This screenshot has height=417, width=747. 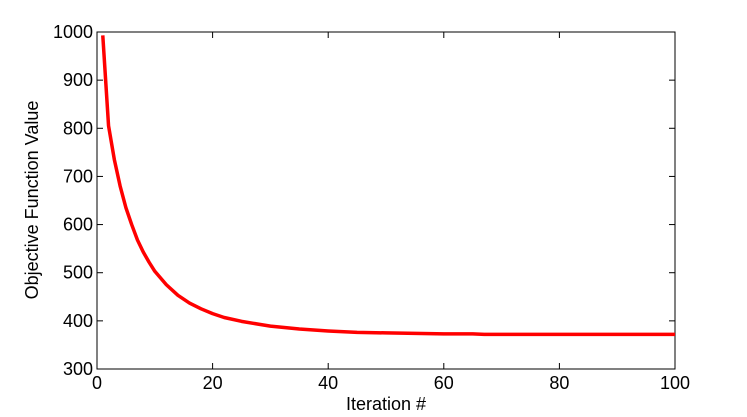 I want to click on y-tick-label: 500, so click(x=78, y=273).